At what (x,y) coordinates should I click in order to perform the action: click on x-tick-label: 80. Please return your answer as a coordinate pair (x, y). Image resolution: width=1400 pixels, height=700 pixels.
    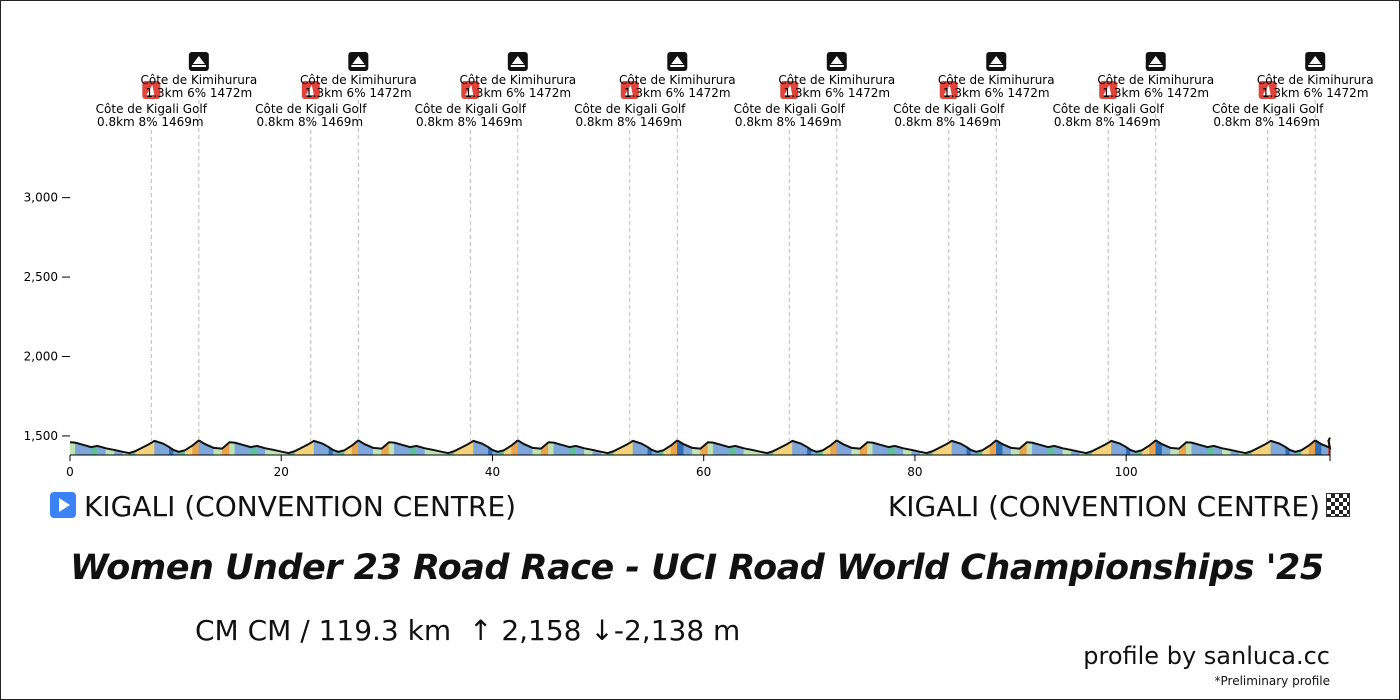
    Looking at the image, I should click on (914, 472).